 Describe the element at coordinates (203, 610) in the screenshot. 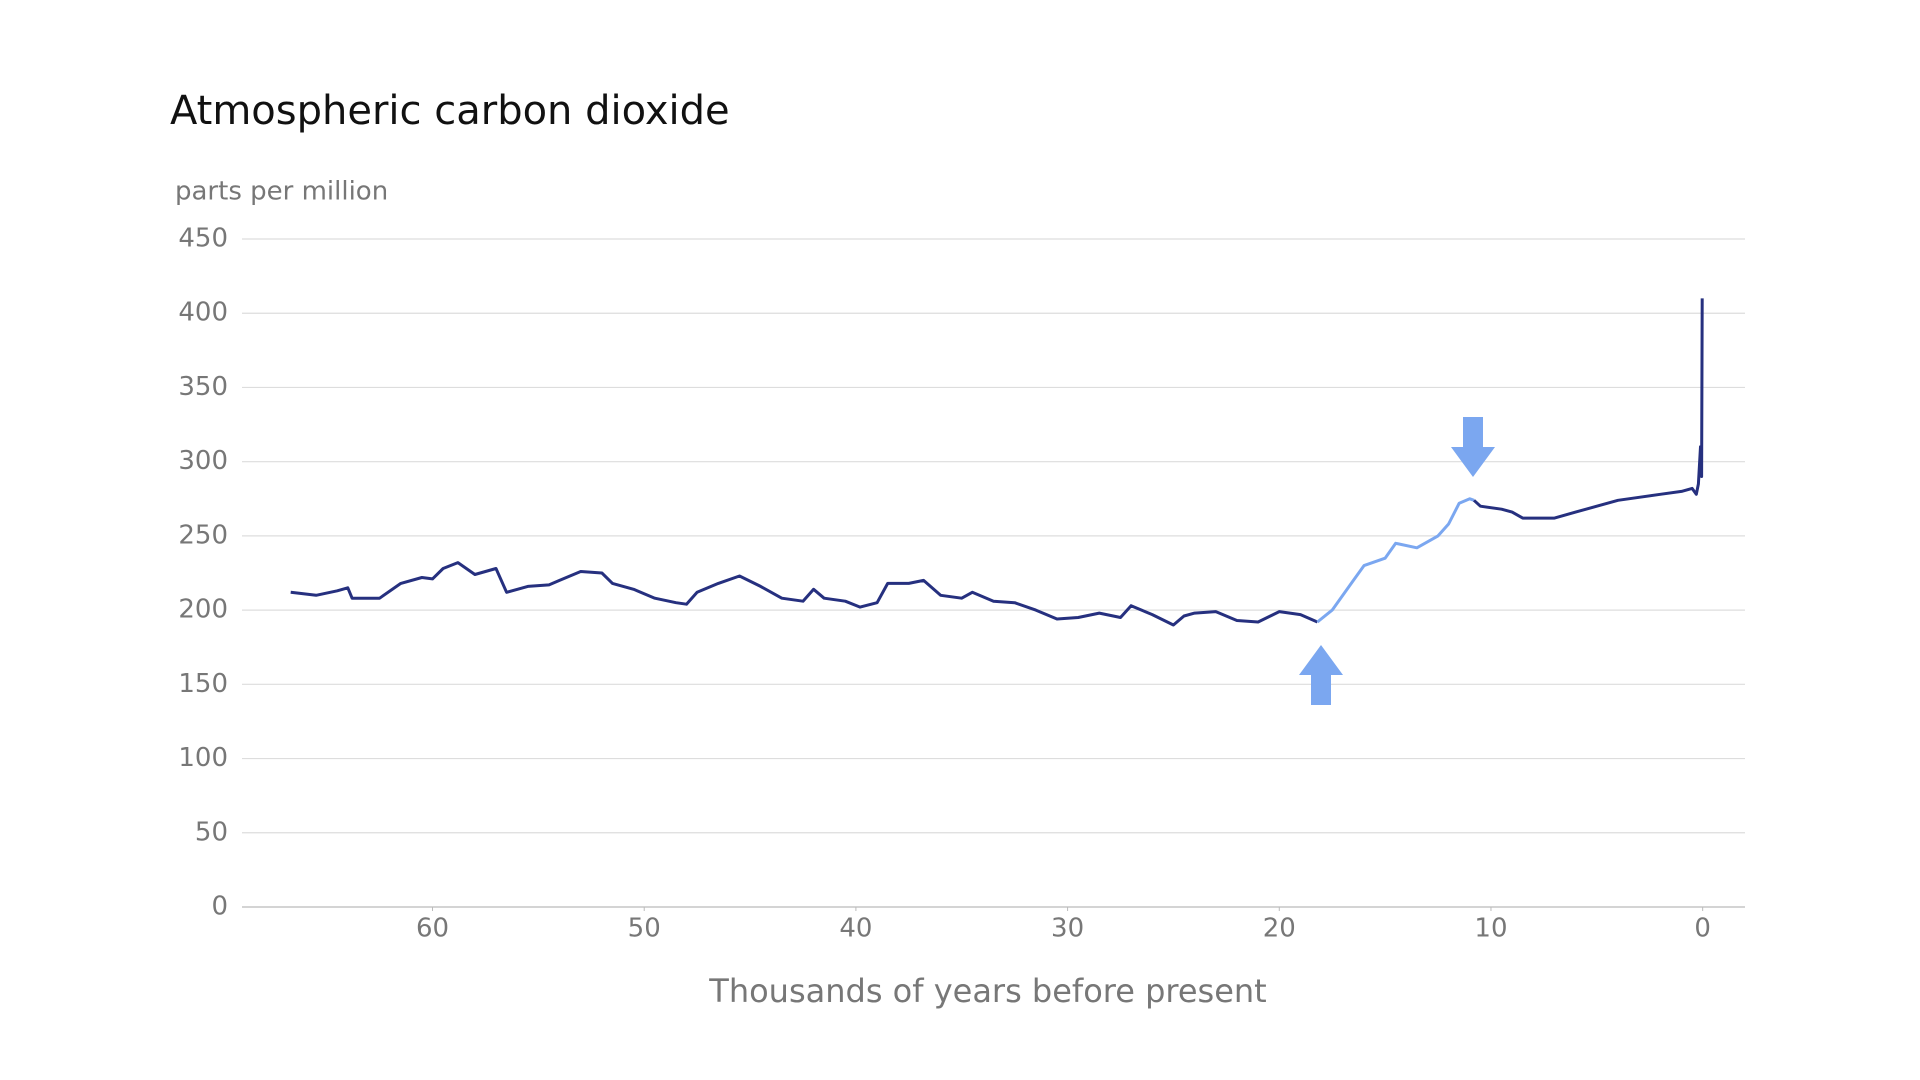

I see `y-tick-label: 200` at that location.